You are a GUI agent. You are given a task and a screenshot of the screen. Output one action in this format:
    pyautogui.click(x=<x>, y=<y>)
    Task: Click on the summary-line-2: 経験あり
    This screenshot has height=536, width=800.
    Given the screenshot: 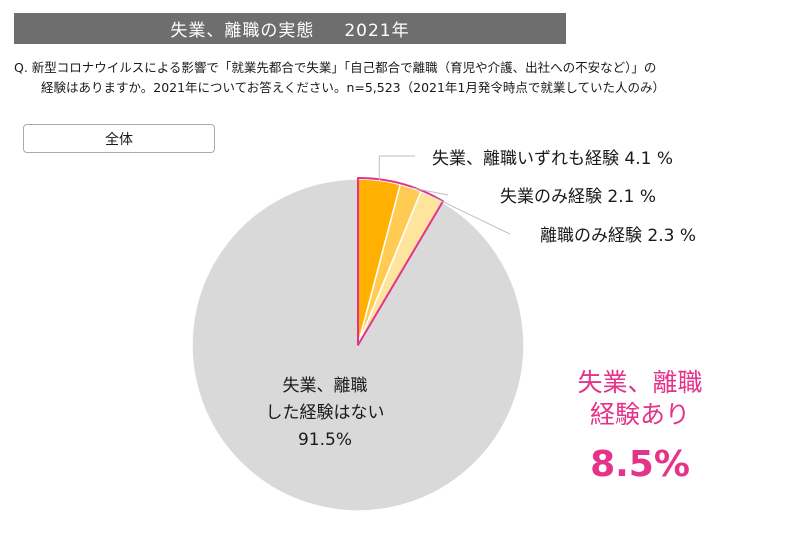 What is the action you would take?
    pyautogui.click(x=639, y=414)
    